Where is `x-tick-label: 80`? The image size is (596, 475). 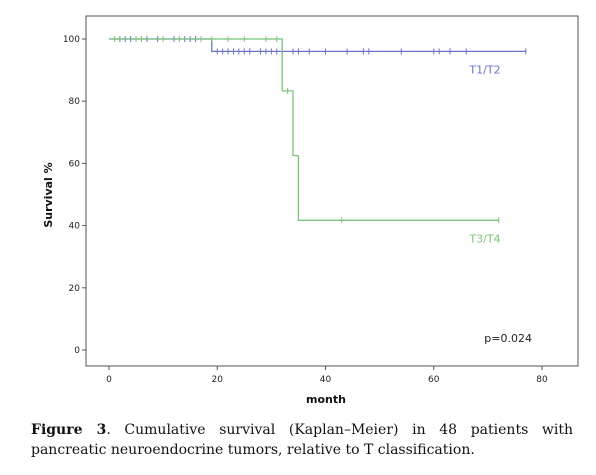 x-tick-label: 80 is located at coordinates (542, 380).